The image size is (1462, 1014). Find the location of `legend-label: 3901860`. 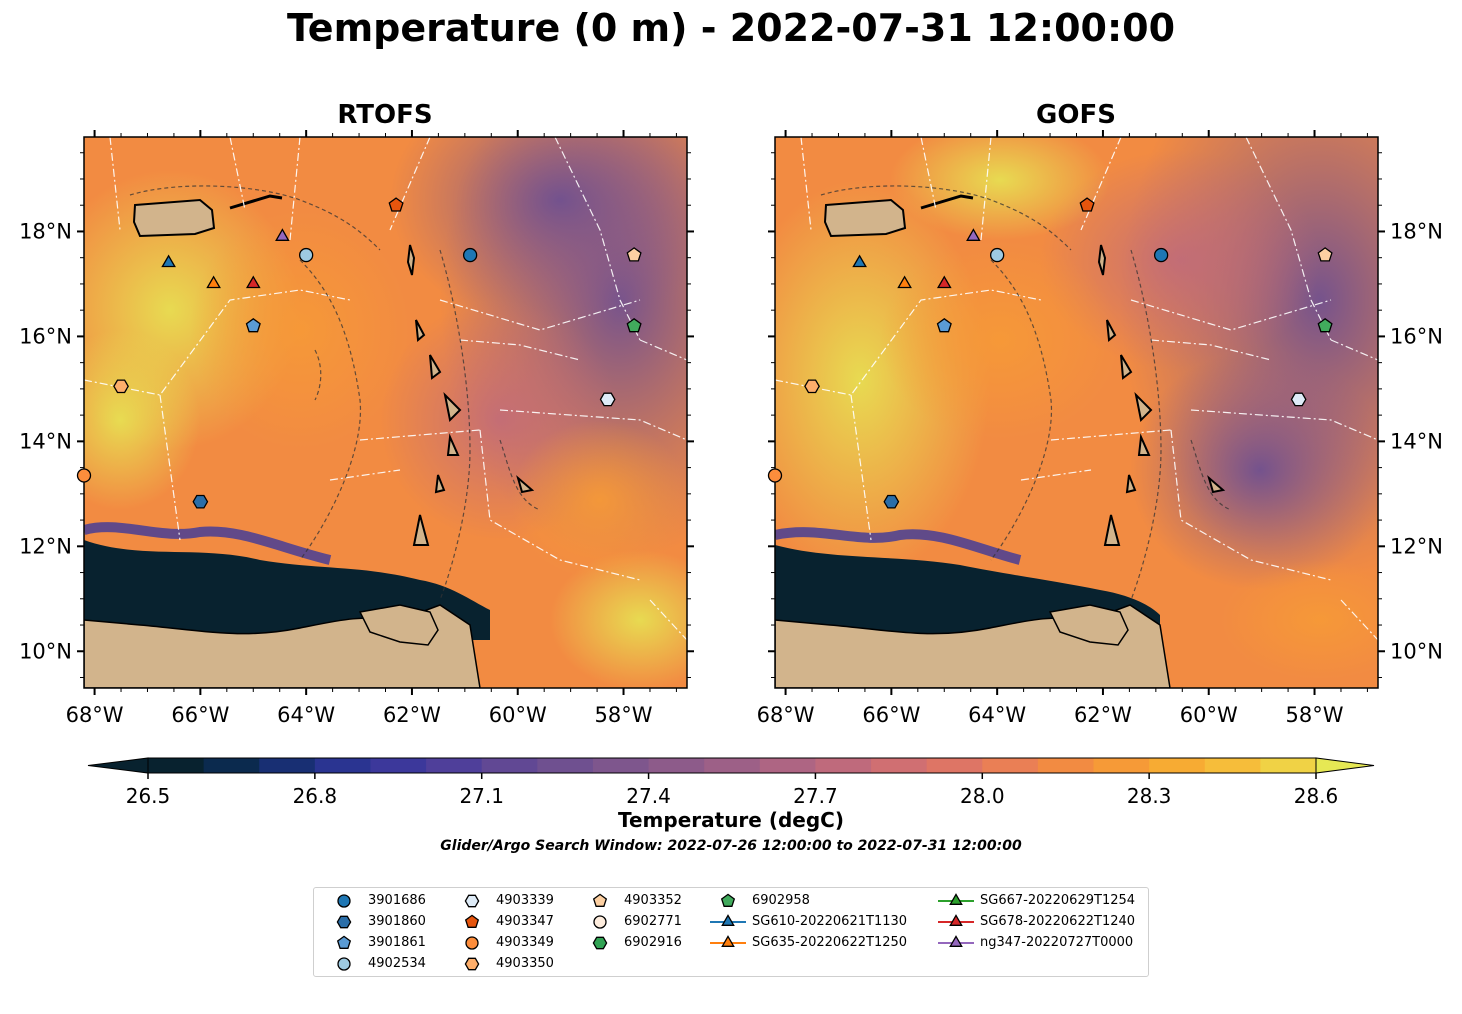

legend-label: 3901860 is located at coordinates (397, 921).